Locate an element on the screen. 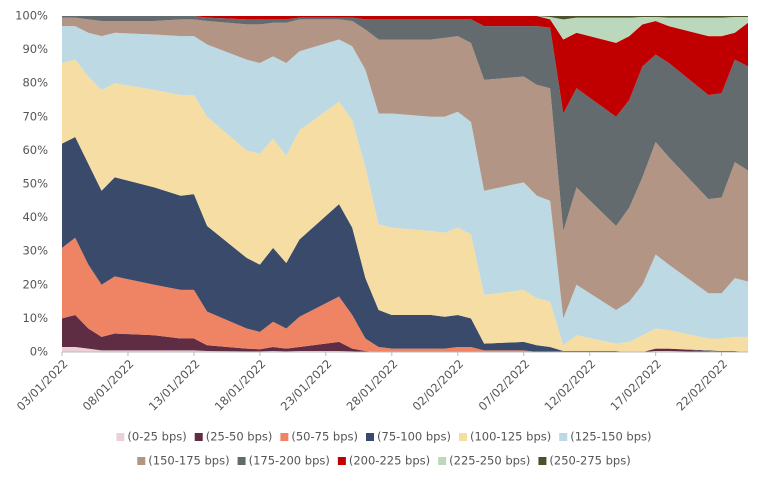  y-tick-label: 50% is located at coordinates (35, 184).